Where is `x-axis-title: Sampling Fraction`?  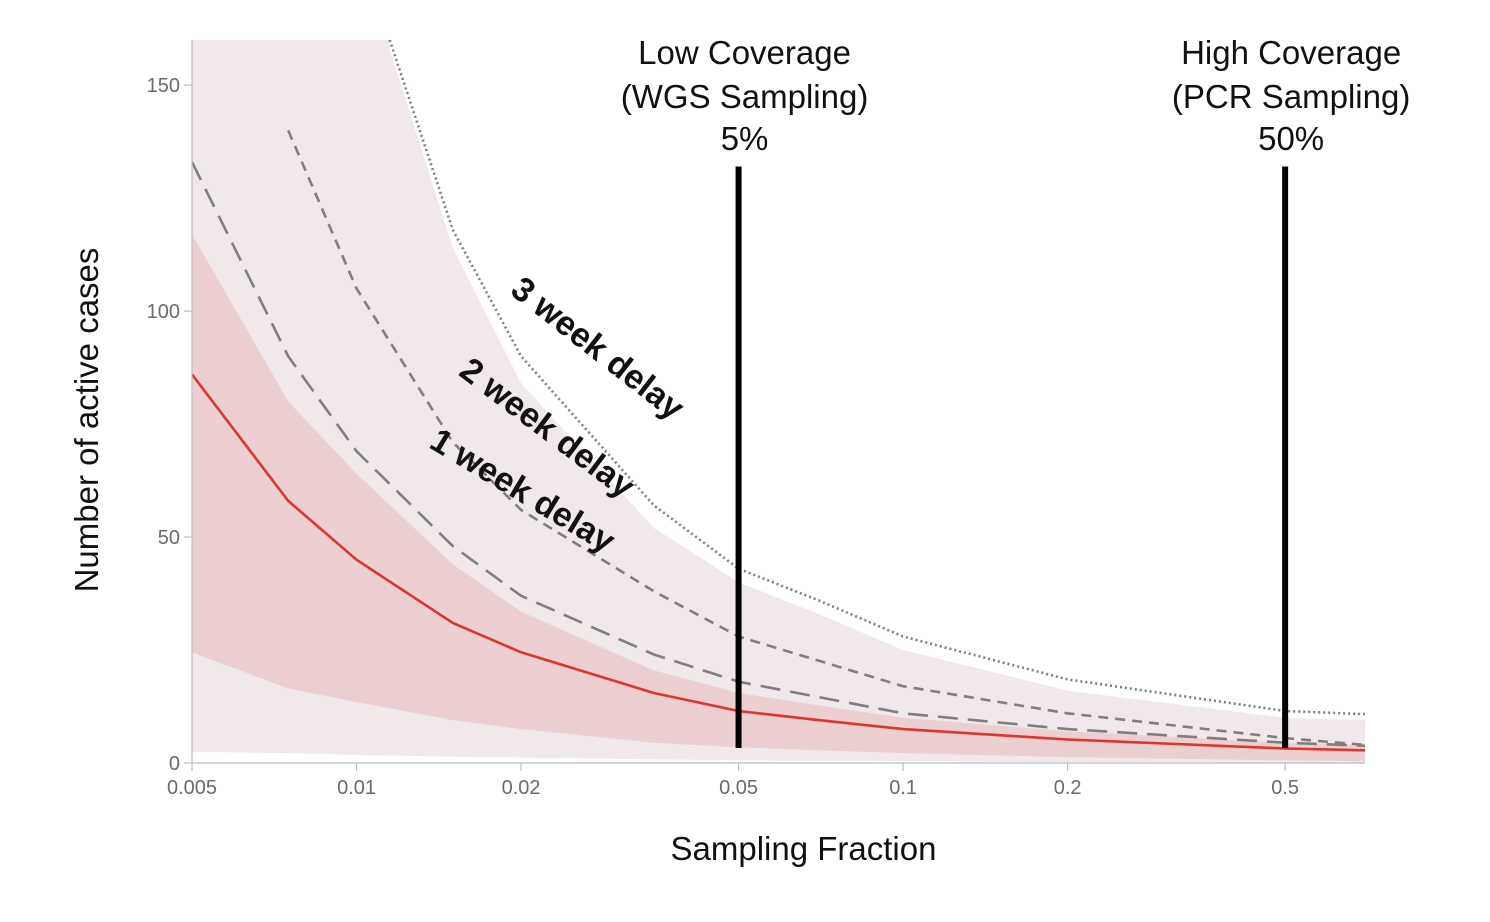
x-axis-title: Sampling Fraction is located at coordinates (804, 848).